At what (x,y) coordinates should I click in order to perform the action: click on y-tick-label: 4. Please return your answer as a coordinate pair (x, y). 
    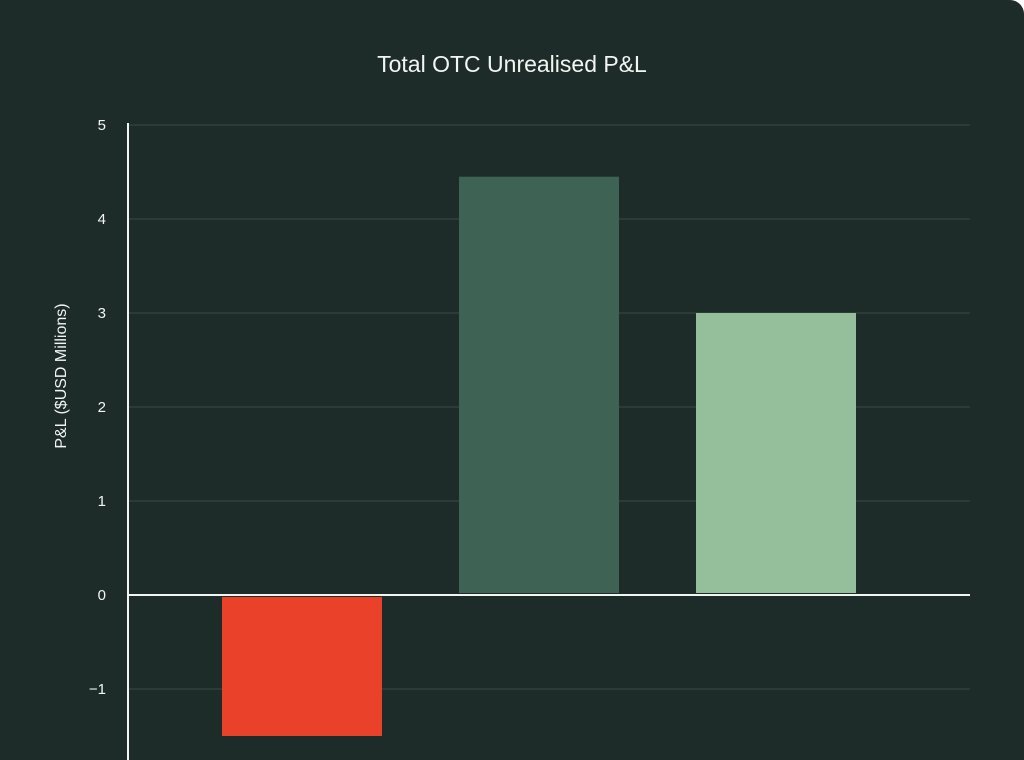
    Looking at the image, I should click on (102, 219).